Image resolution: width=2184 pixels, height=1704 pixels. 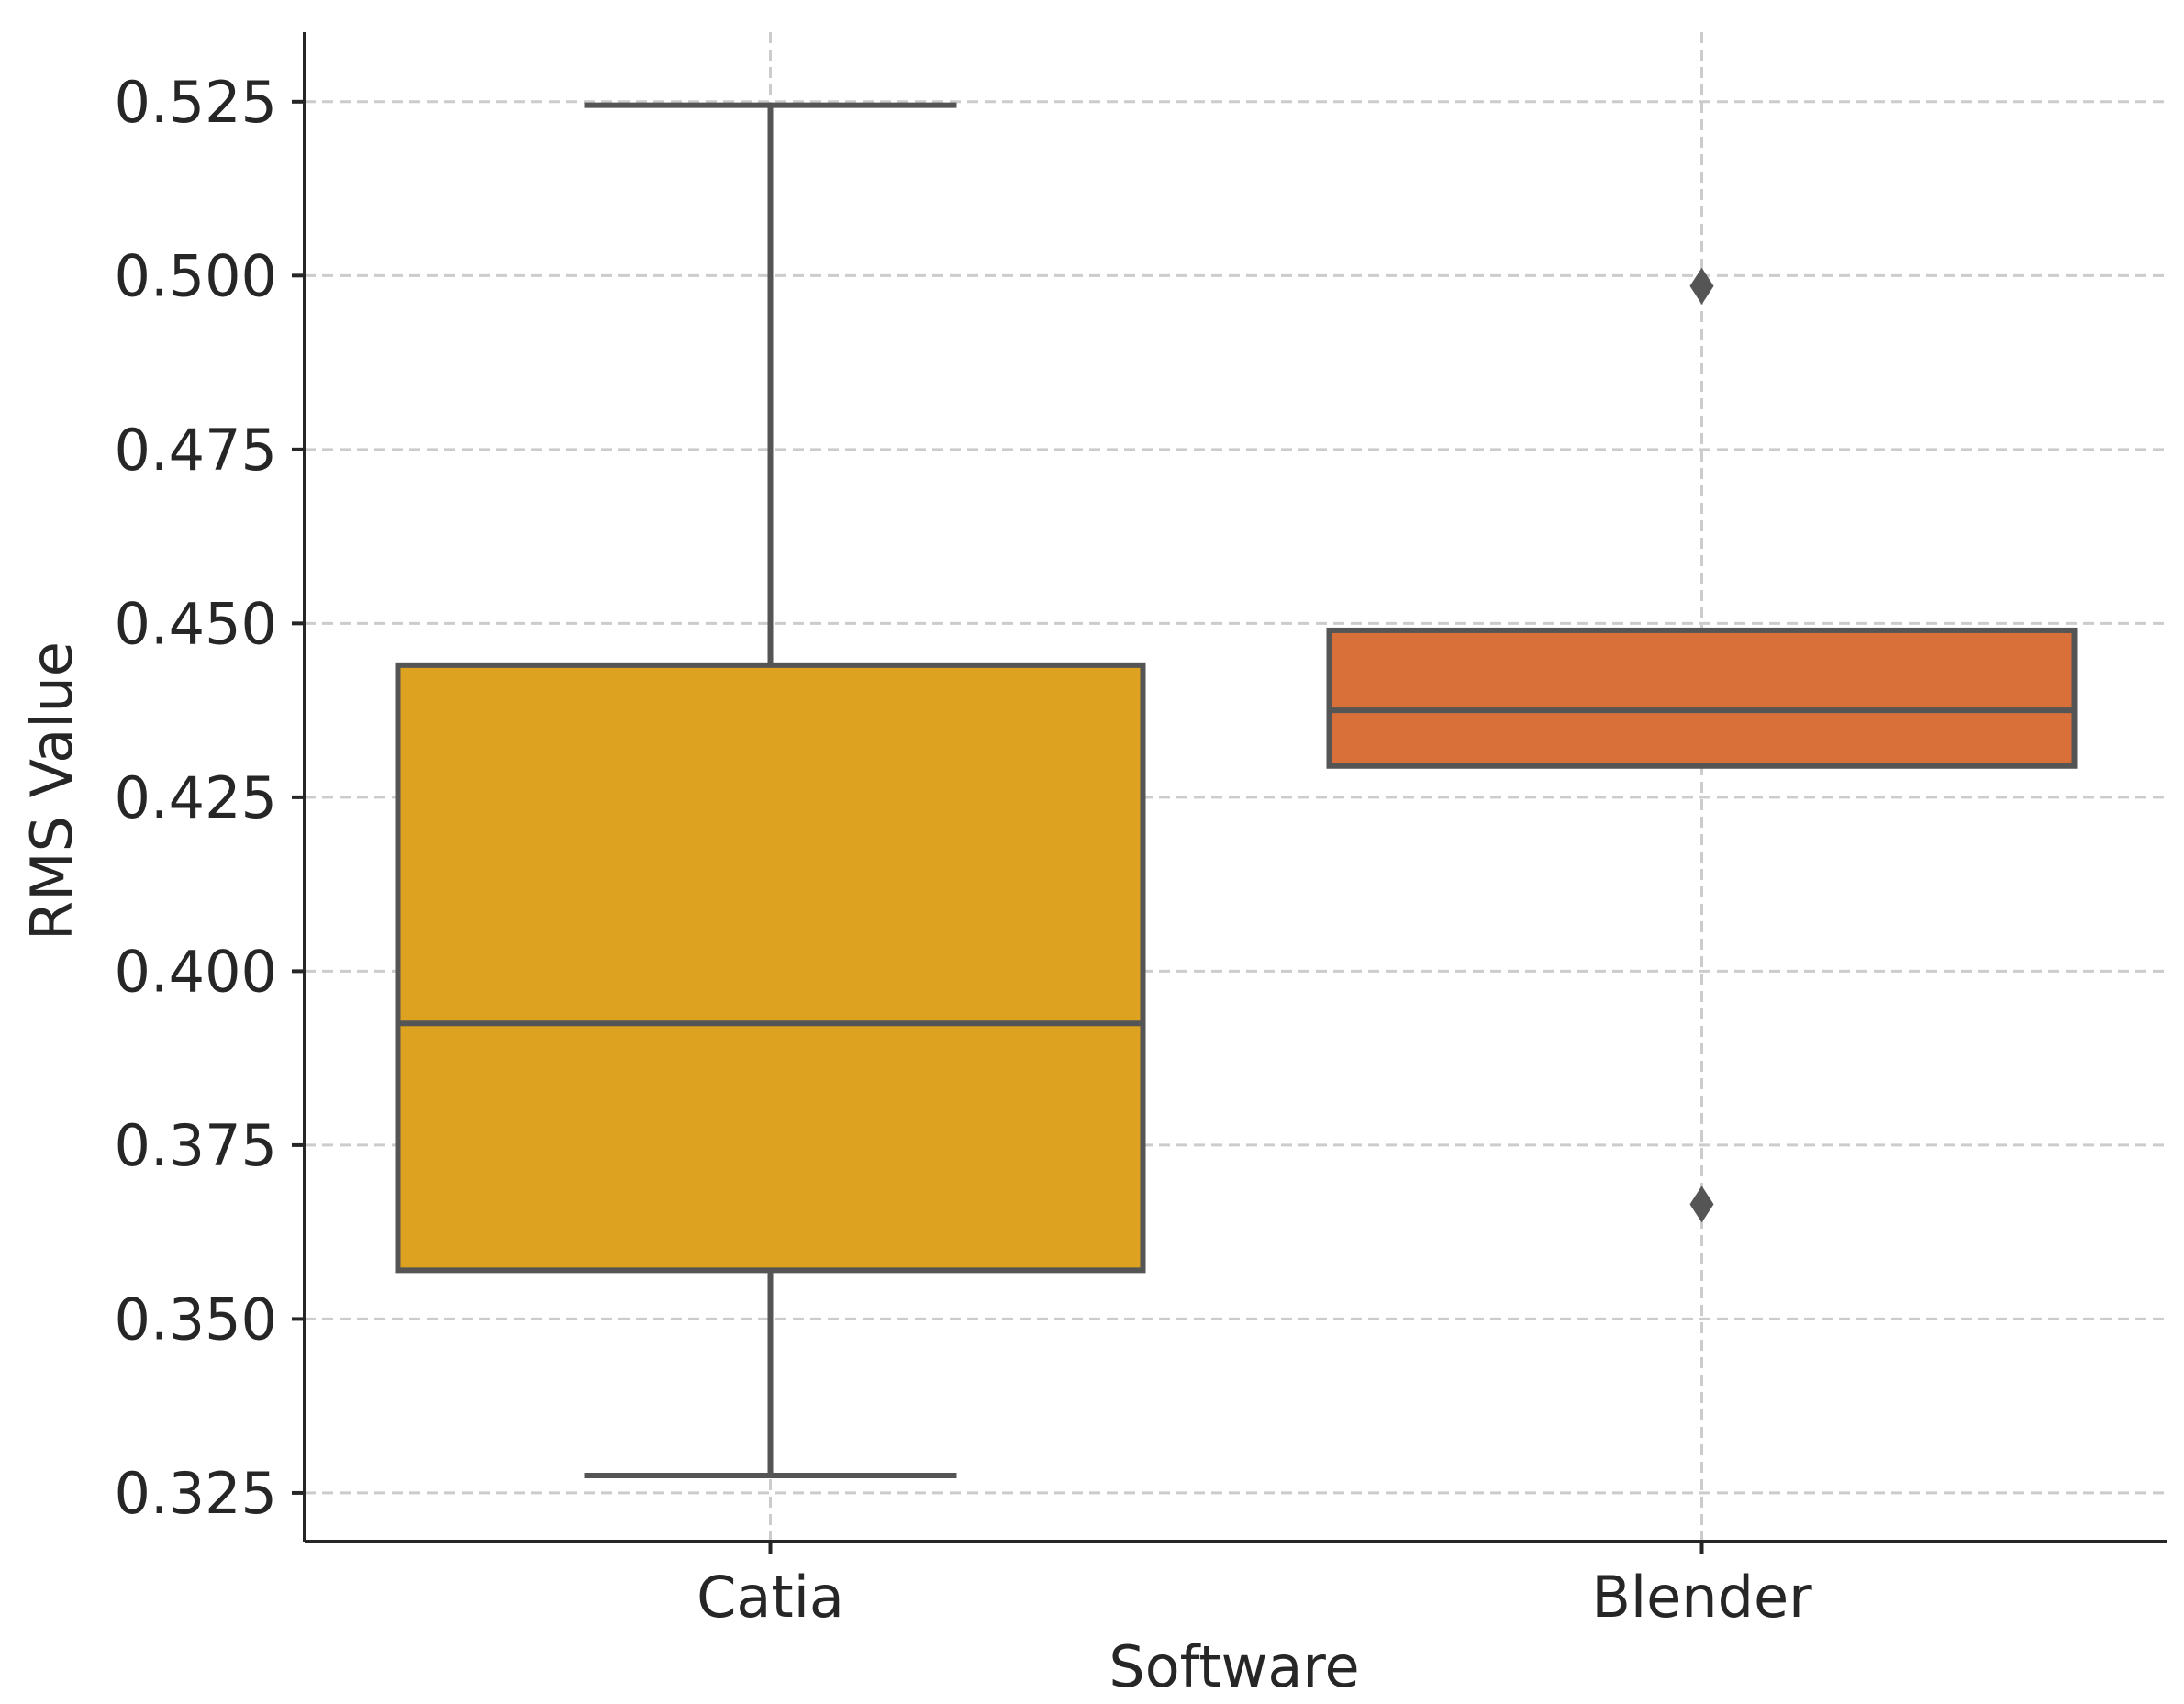 What do you see at coordinates (196, 450) in the screenshot?
I see `y-tick-label: 0.475` at bounding box center [196, 450].